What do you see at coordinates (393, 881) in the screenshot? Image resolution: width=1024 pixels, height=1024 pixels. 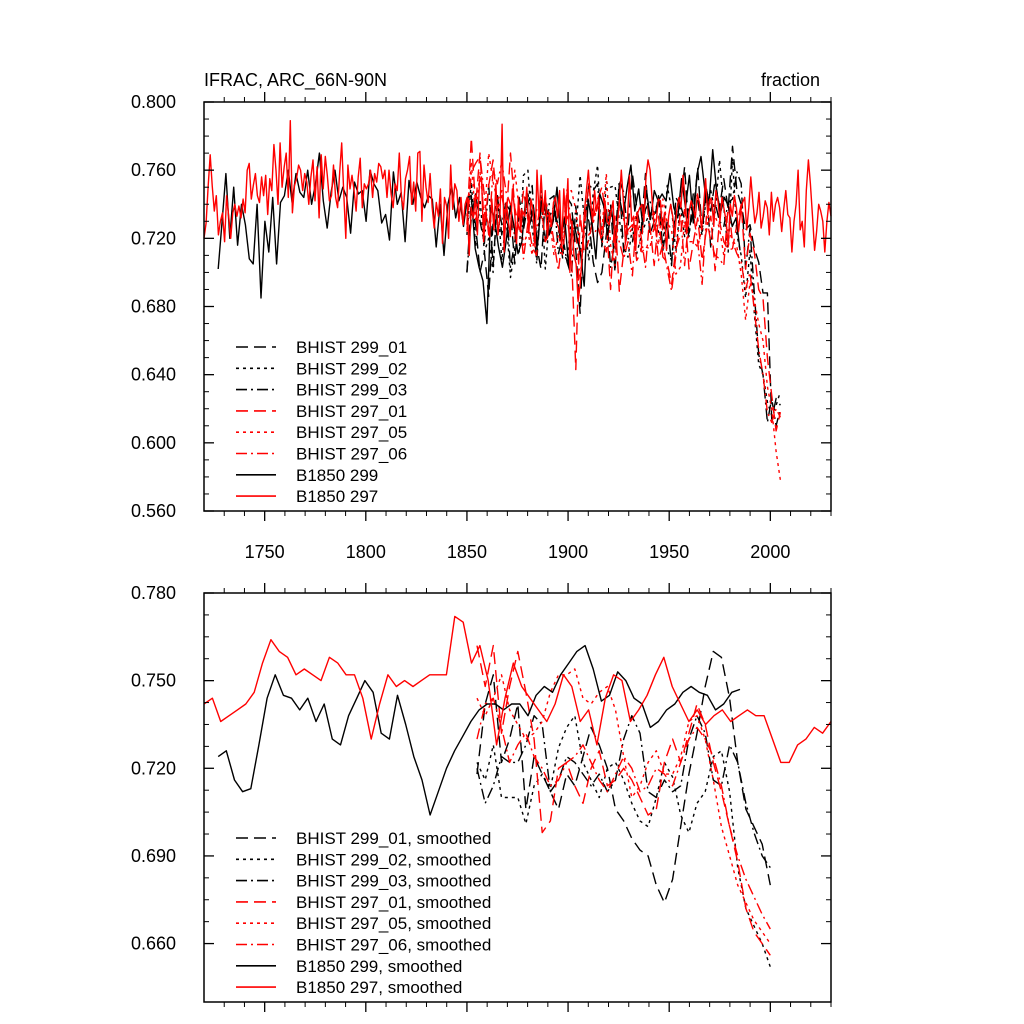 I see `legend-label: BHIST 299_03, smoothed` at bounding box center [393, 881].